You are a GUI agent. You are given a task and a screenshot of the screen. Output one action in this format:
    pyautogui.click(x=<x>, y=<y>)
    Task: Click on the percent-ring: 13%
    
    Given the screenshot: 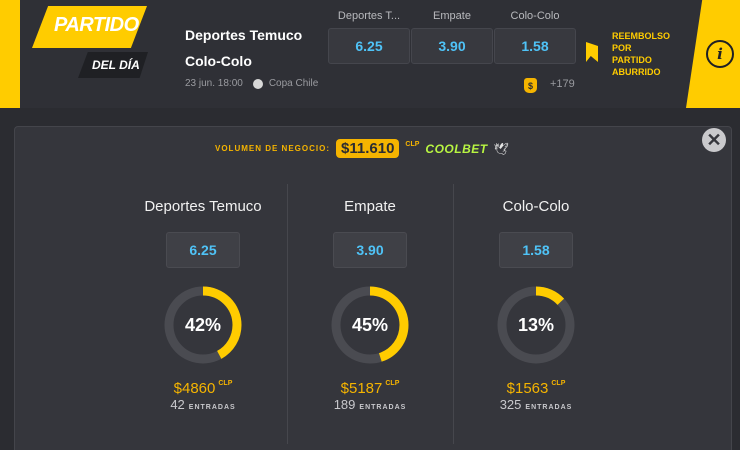 What is the action you would take?
    pyautogui.click(x=536, y=325)
    